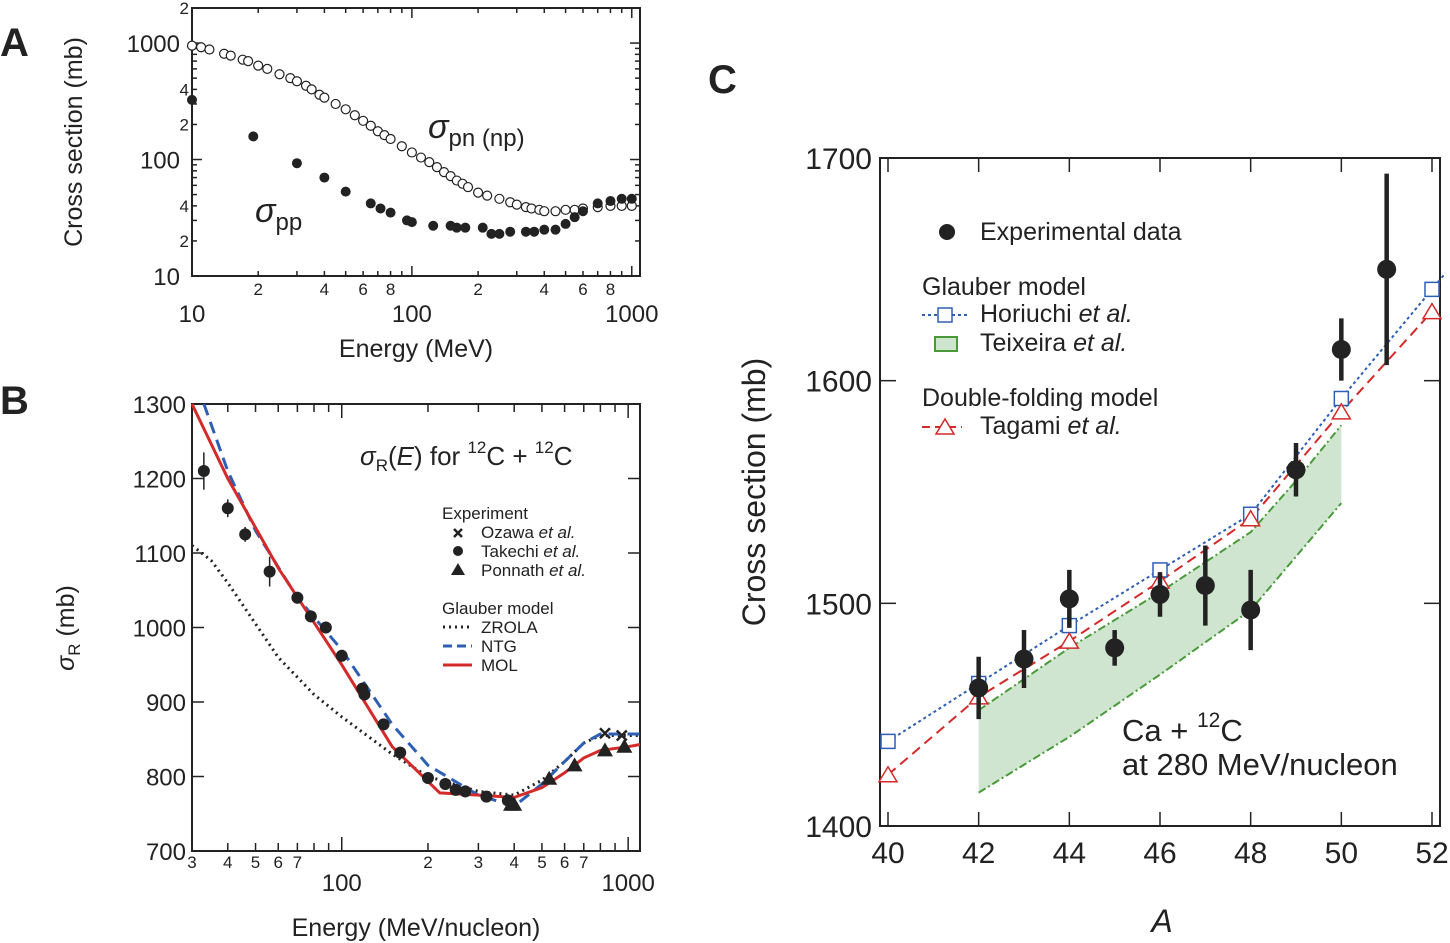 The height and width of the screenshot is (943, 1450). What do you see at coordinates (458, 533) in the screenshot?
I see `ozawa-legend-marker` at bounding box center [458, 533].